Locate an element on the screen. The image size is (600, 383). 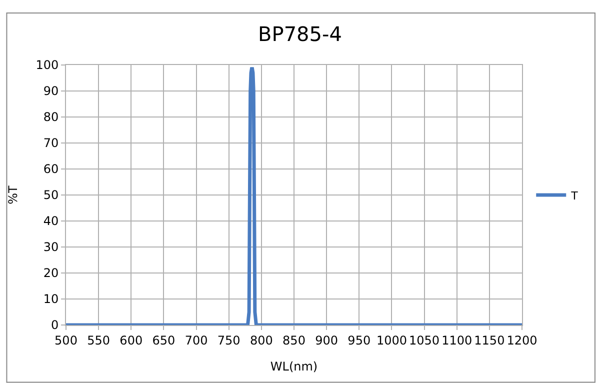
x-tick-label: 800 is located at coordinates (261, 340).